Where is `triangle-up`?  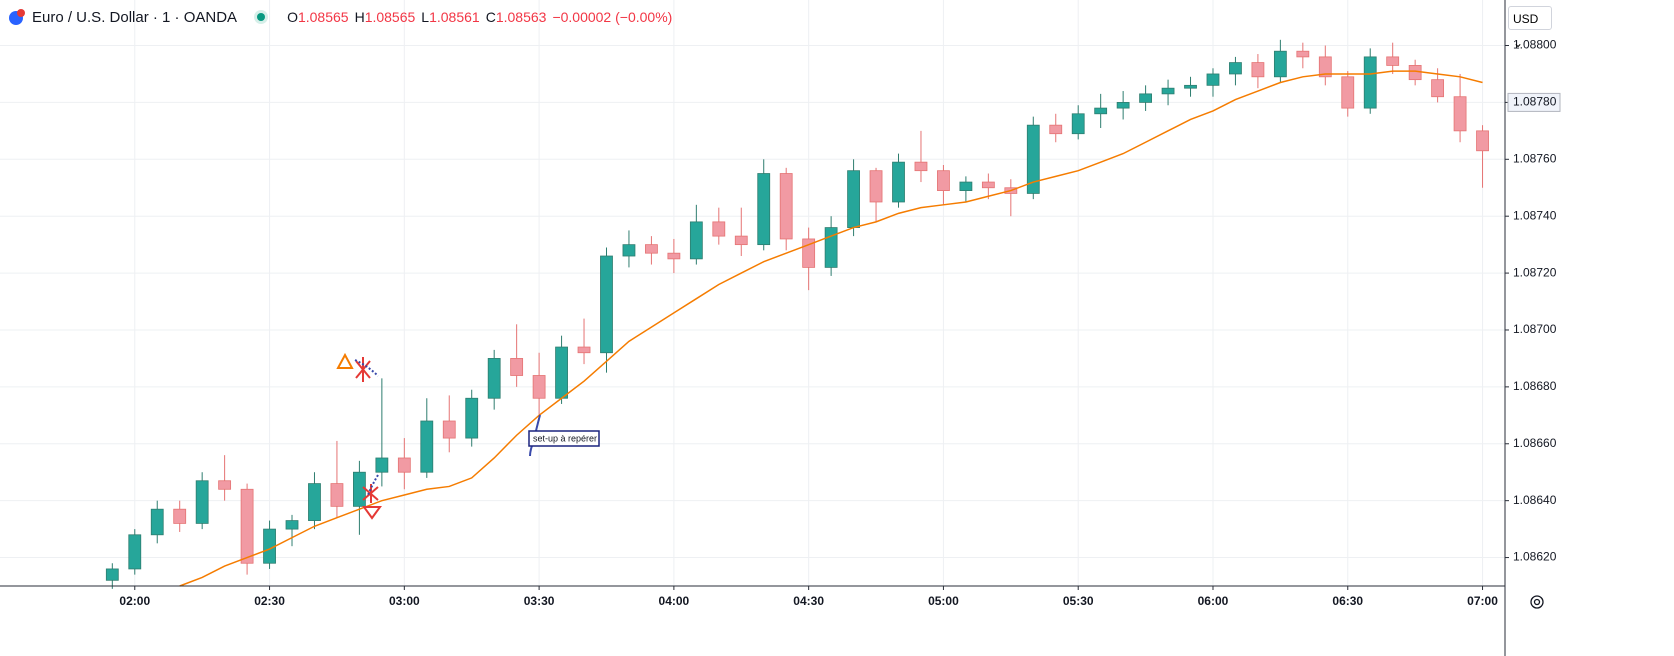 triangle-up is located at coordinates (345, 360).